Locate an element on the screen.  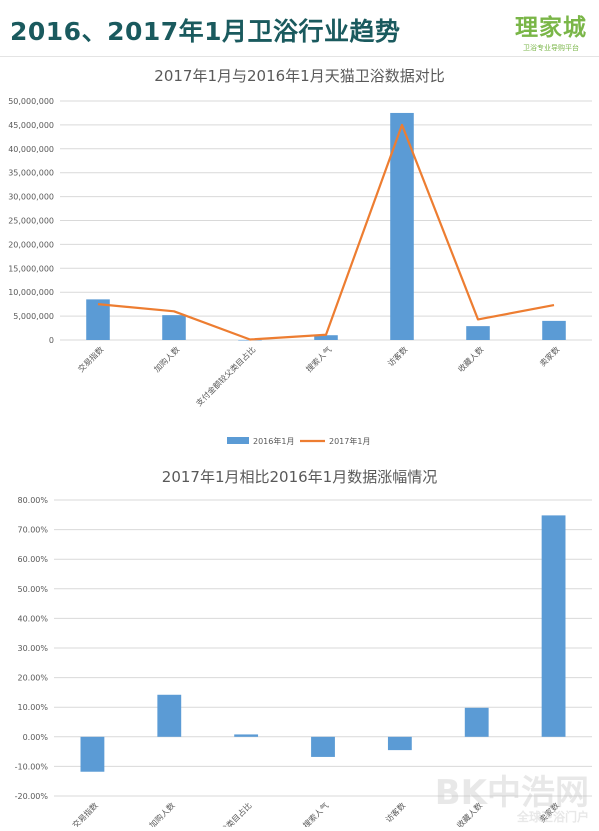
watermark-sub: 全球卫浴门户 is located at coordinates (552, 817).